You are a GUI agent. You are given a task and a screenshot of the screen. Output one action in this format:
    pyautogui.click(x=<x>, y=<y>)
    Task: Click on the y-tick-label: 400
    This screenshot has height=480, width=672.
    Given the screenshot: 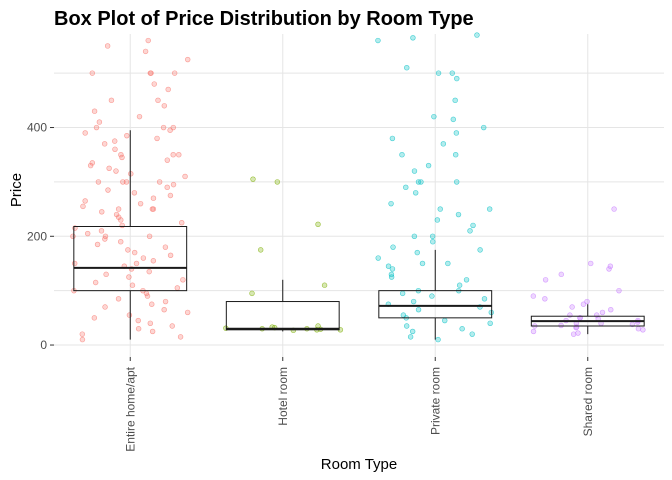 What is the action you would take?
    pyautogui.click(x=37, y=128)
    